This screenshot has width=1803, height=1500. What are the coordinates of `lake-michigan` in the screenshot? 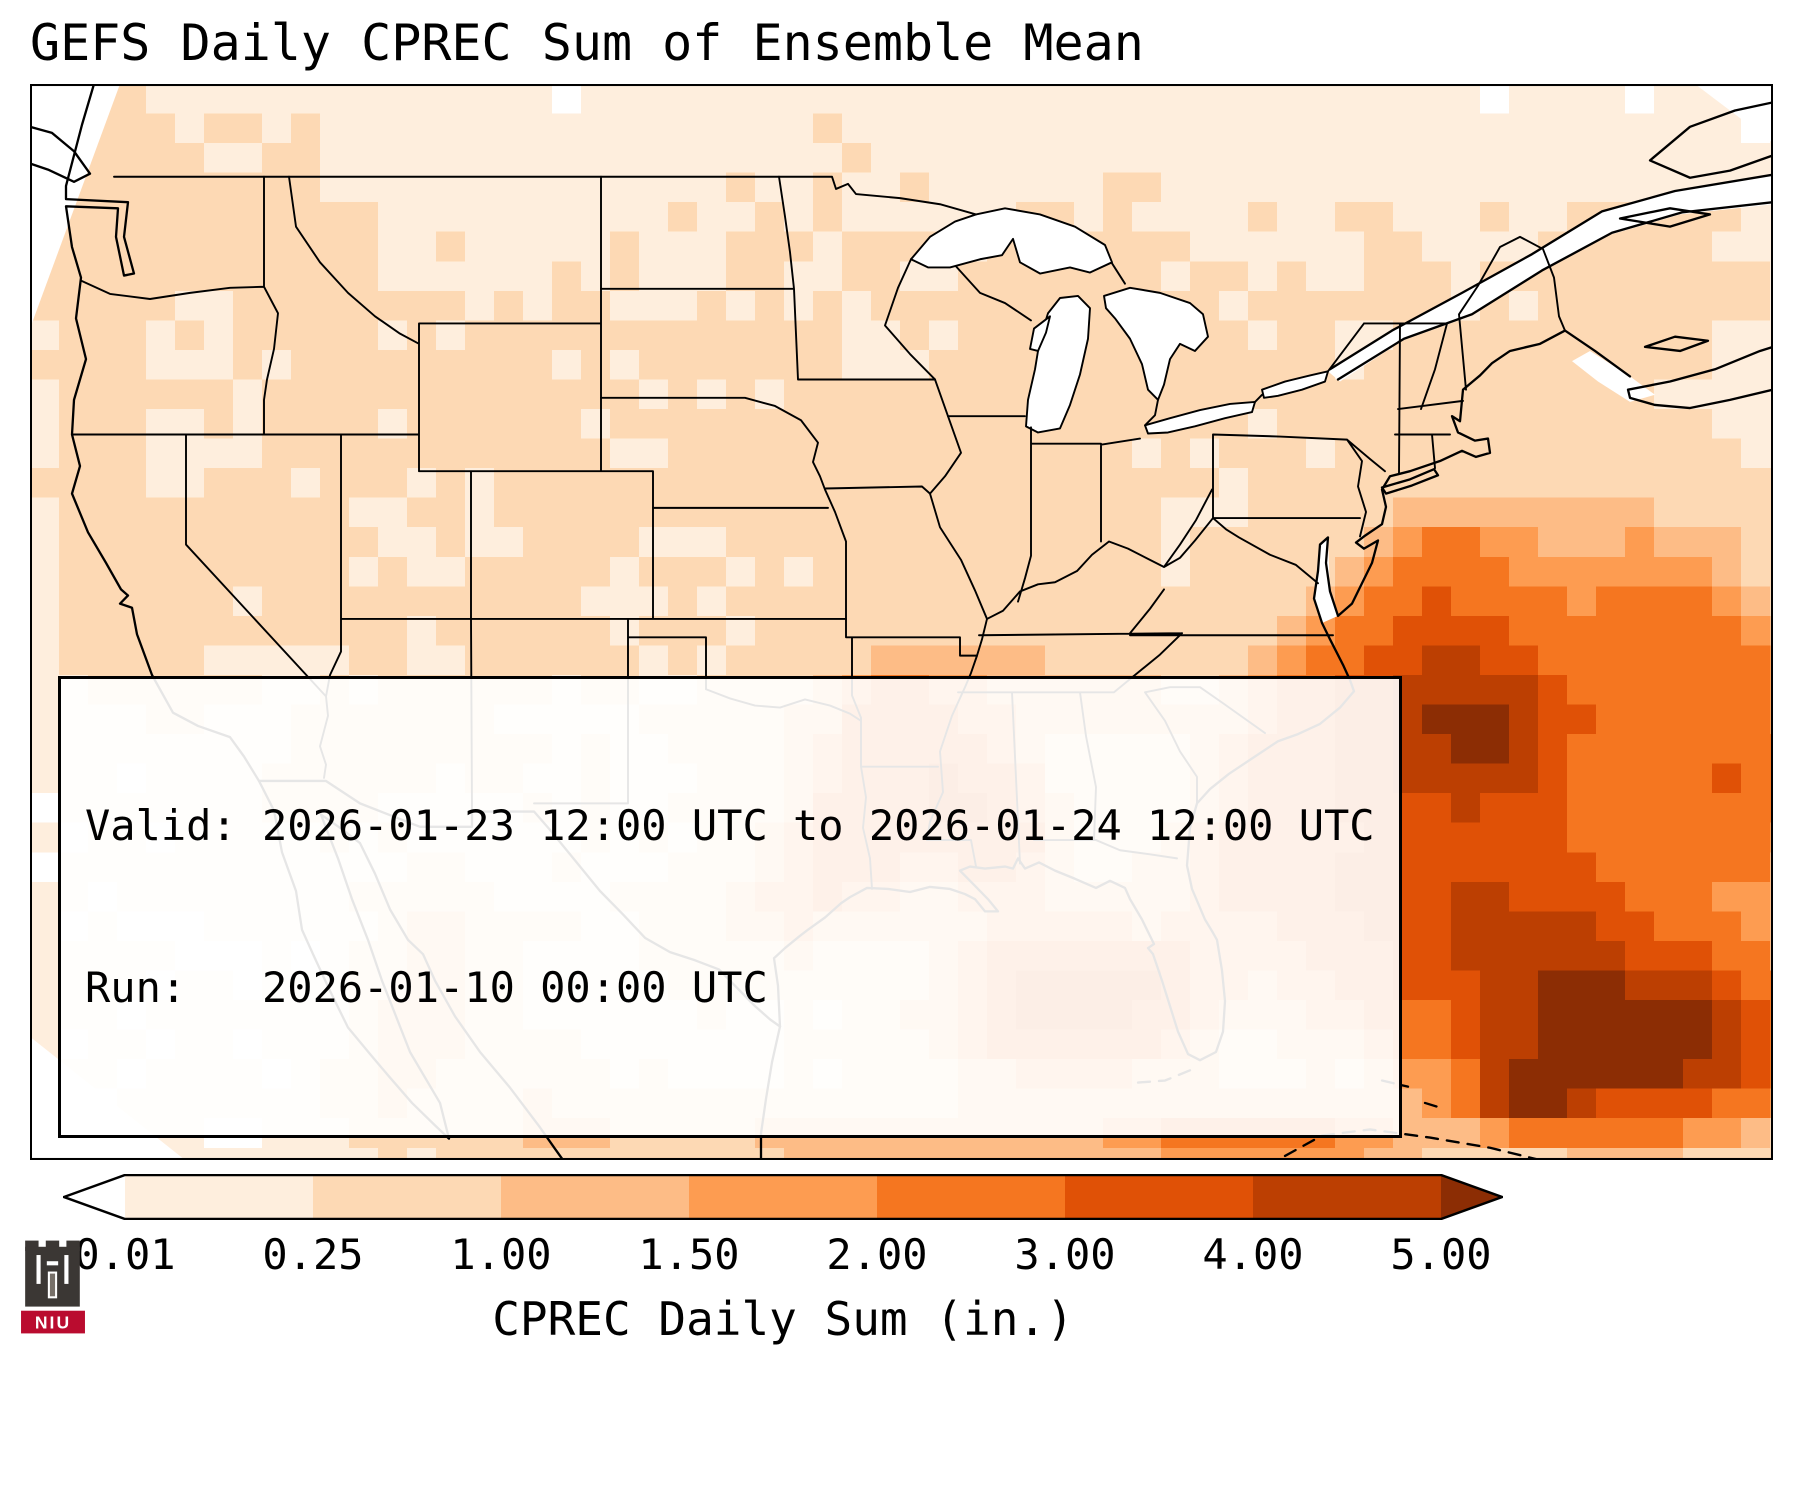 It's located at (1058, 364).